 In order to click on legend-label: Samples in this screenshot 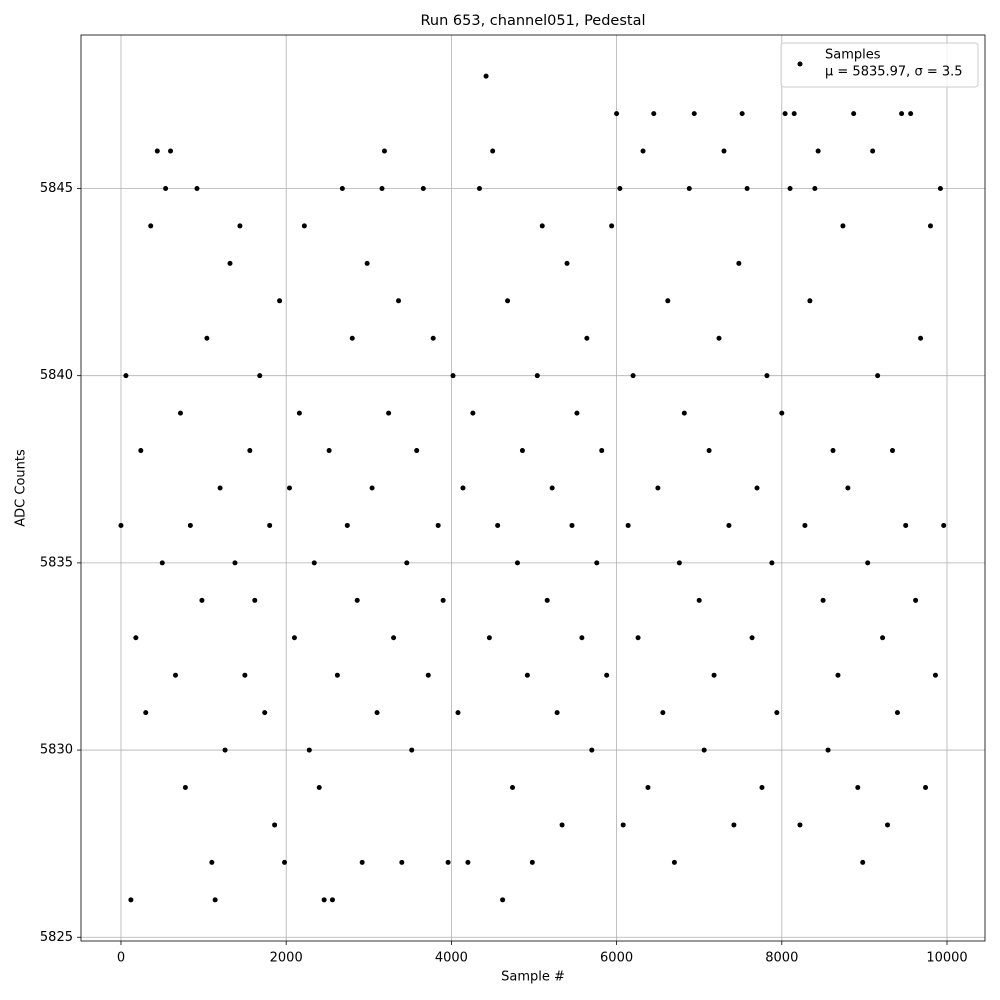, I will do `click(853, 55)`.